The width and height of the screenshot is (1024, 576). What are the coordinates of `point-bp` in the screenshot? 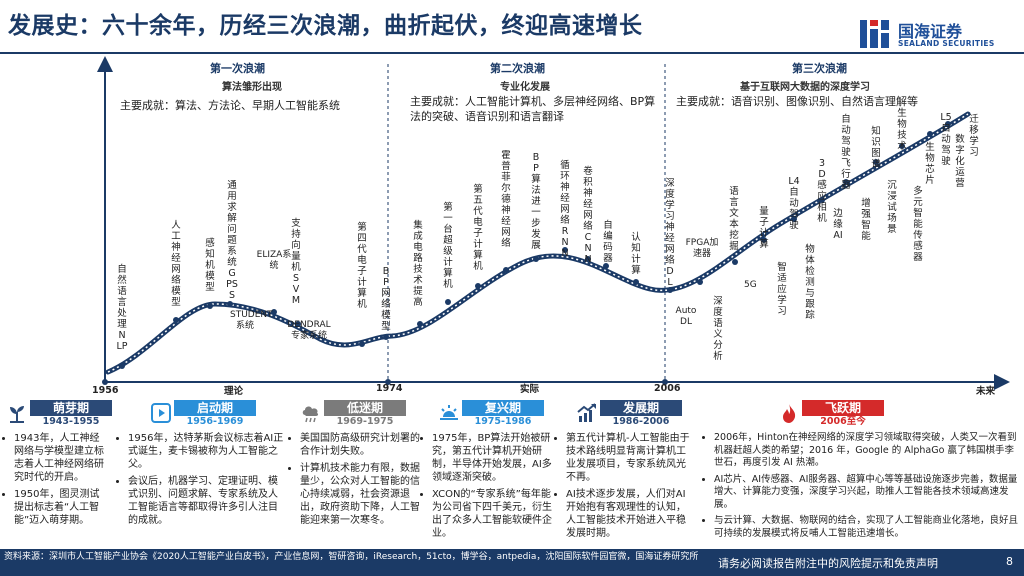 It's located at (386, 337).